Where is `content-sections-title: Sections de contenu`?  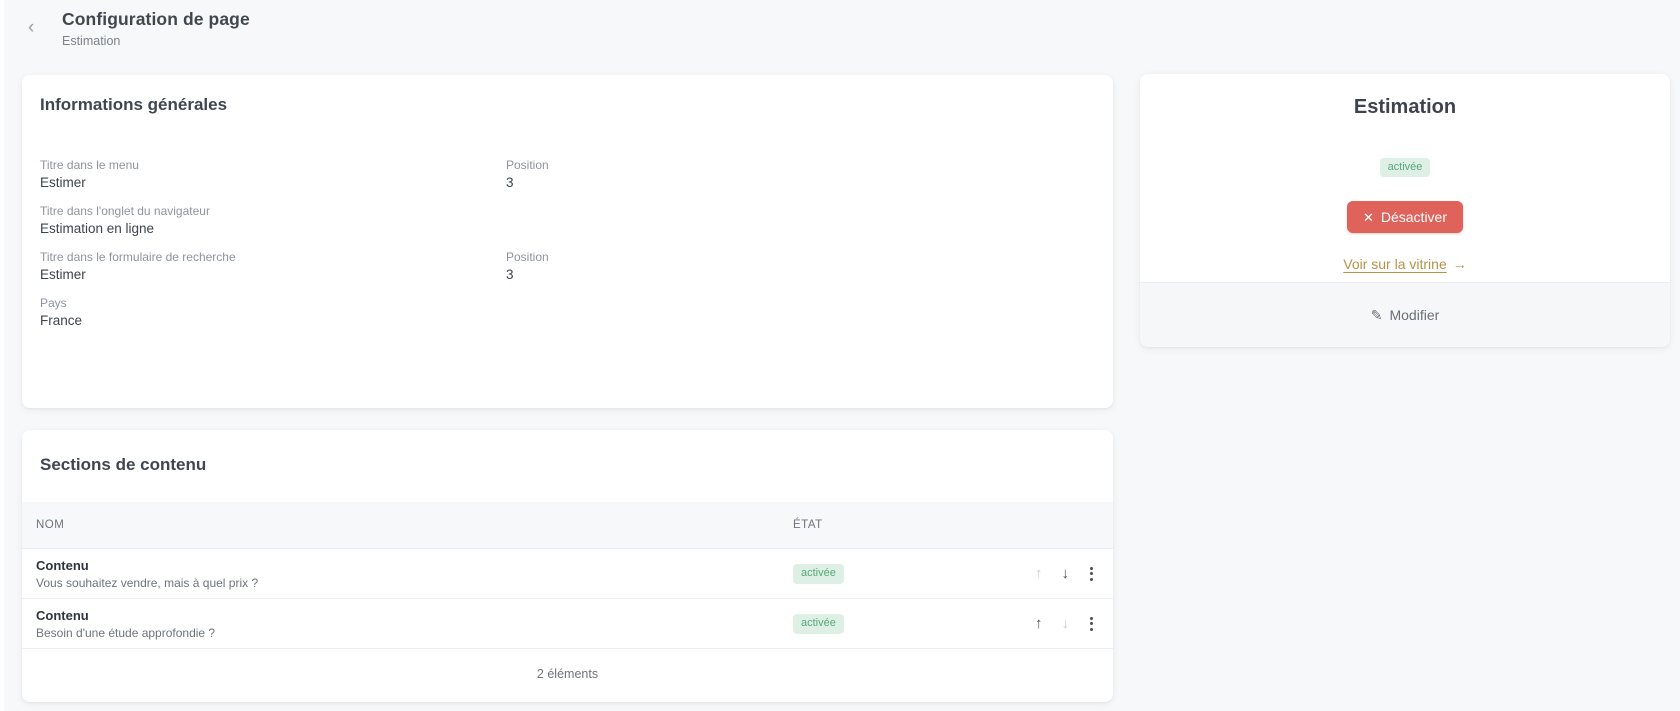
content-sections-title: Sections de contenu is located at coordinates (123, 464).